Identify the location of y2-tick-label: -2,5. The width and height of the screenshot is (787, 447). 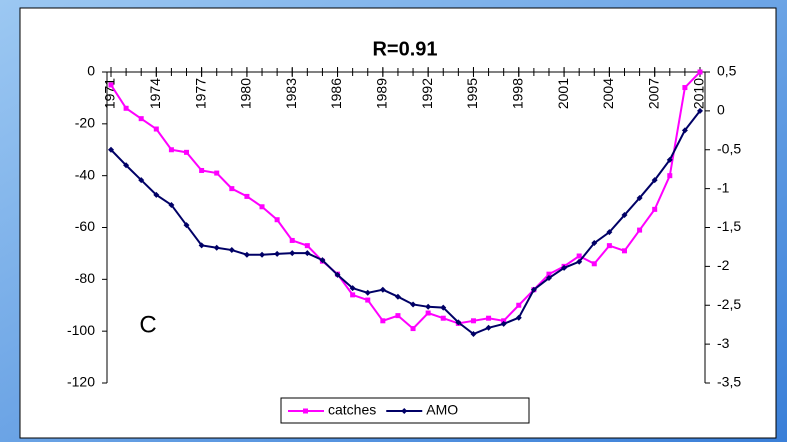
(729, 304).